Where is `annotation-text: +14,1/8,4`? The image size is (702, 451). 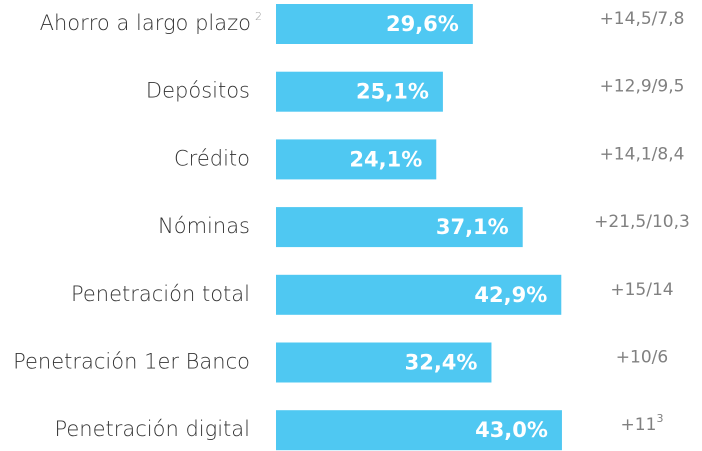 annotation-text: +14,1/8,4 is located at coordinates (642, 154).